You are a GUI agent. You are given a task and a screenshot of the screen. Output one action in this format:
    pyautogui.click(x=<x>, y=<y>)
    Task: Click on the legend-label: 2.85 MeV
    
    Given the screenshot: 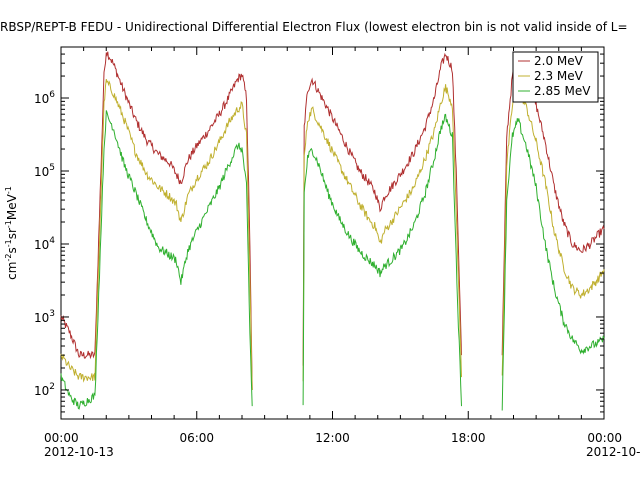 What is the action you would take?
    pyautogui.click(x=562, y=91)
    